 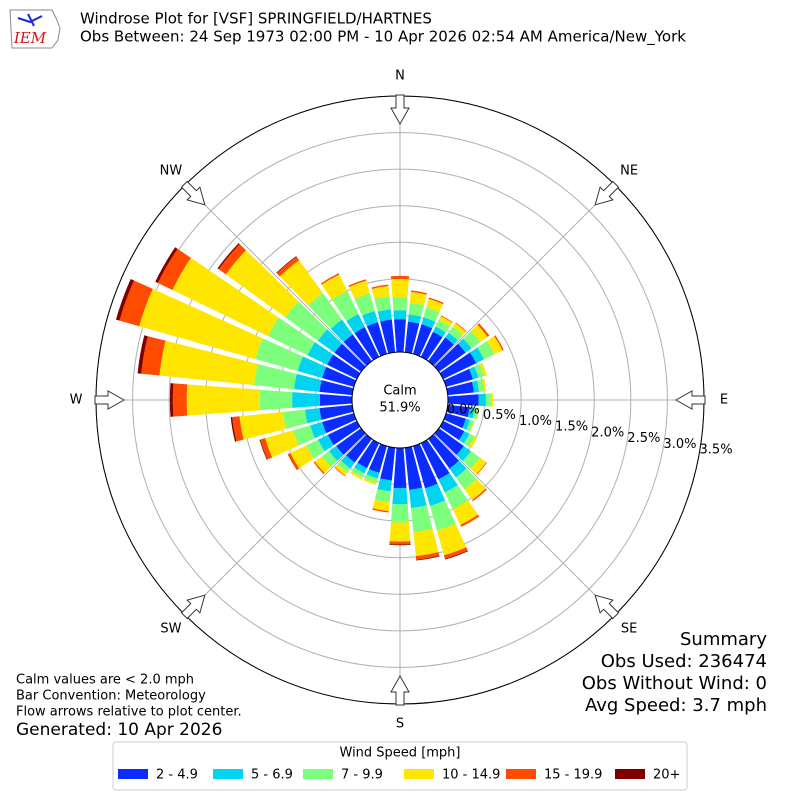 What do you see at coordinates (105, 680) in the screenshot?
I see `note: Calm values are < 2.0 mph` at bounding box center [105, 680].